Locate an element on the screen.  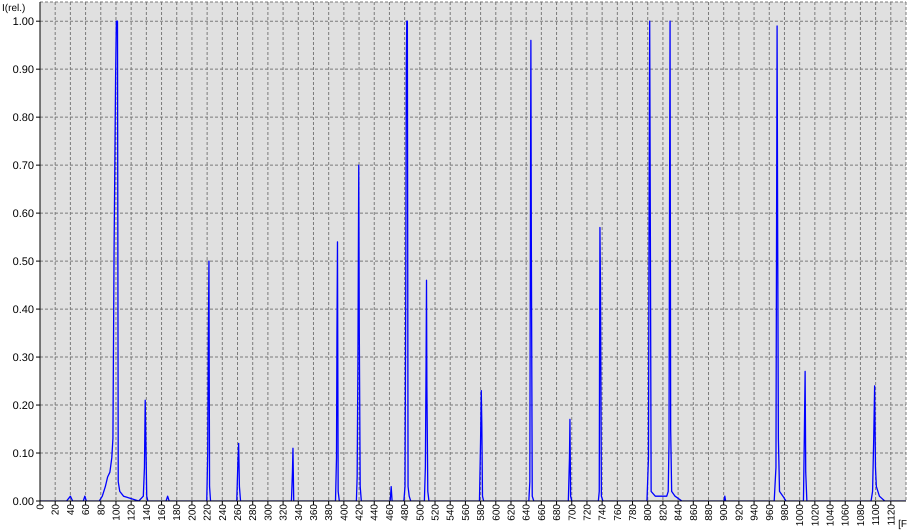
x-tick-label: 1040 is located at coordinates (831, 515).